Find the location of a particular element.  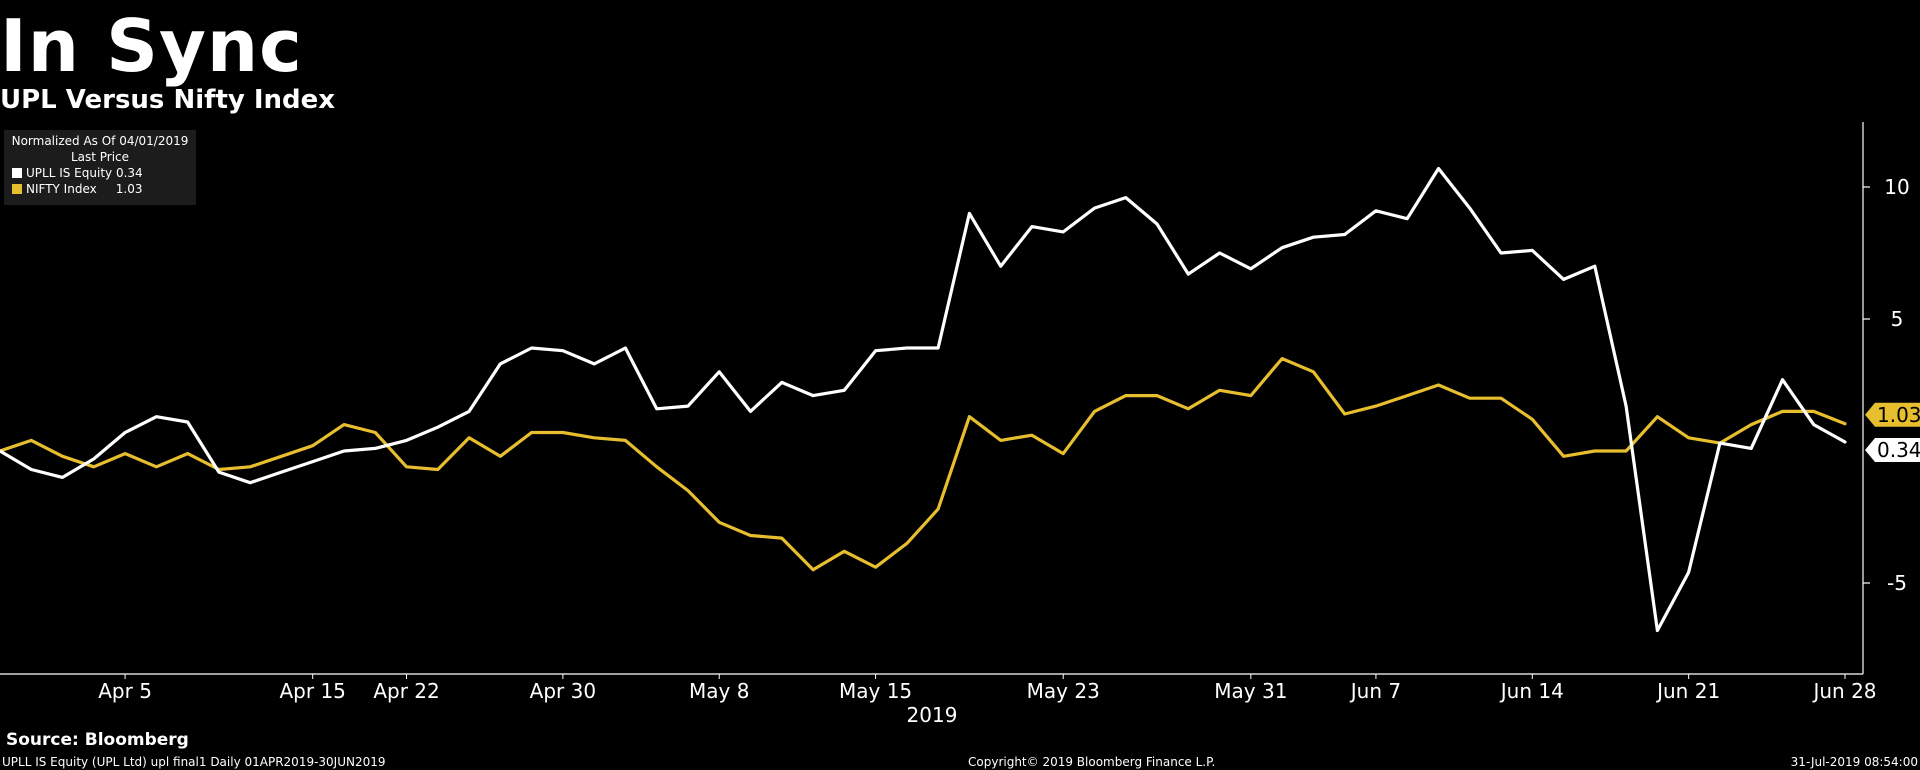

chart-subtitle: UPL Versus Nifty Index is located at coordinates (168, 100).